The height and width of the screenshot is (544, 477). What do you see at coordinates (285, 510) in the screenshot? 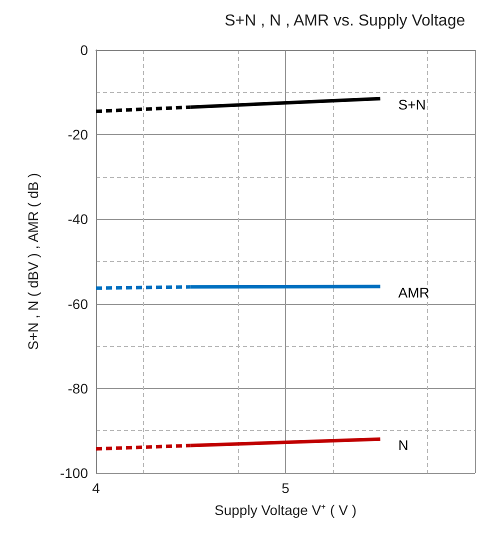
I see `x-axis-title: Supply Voltage V⁺ ( V )` at bounding box center [285, 510].